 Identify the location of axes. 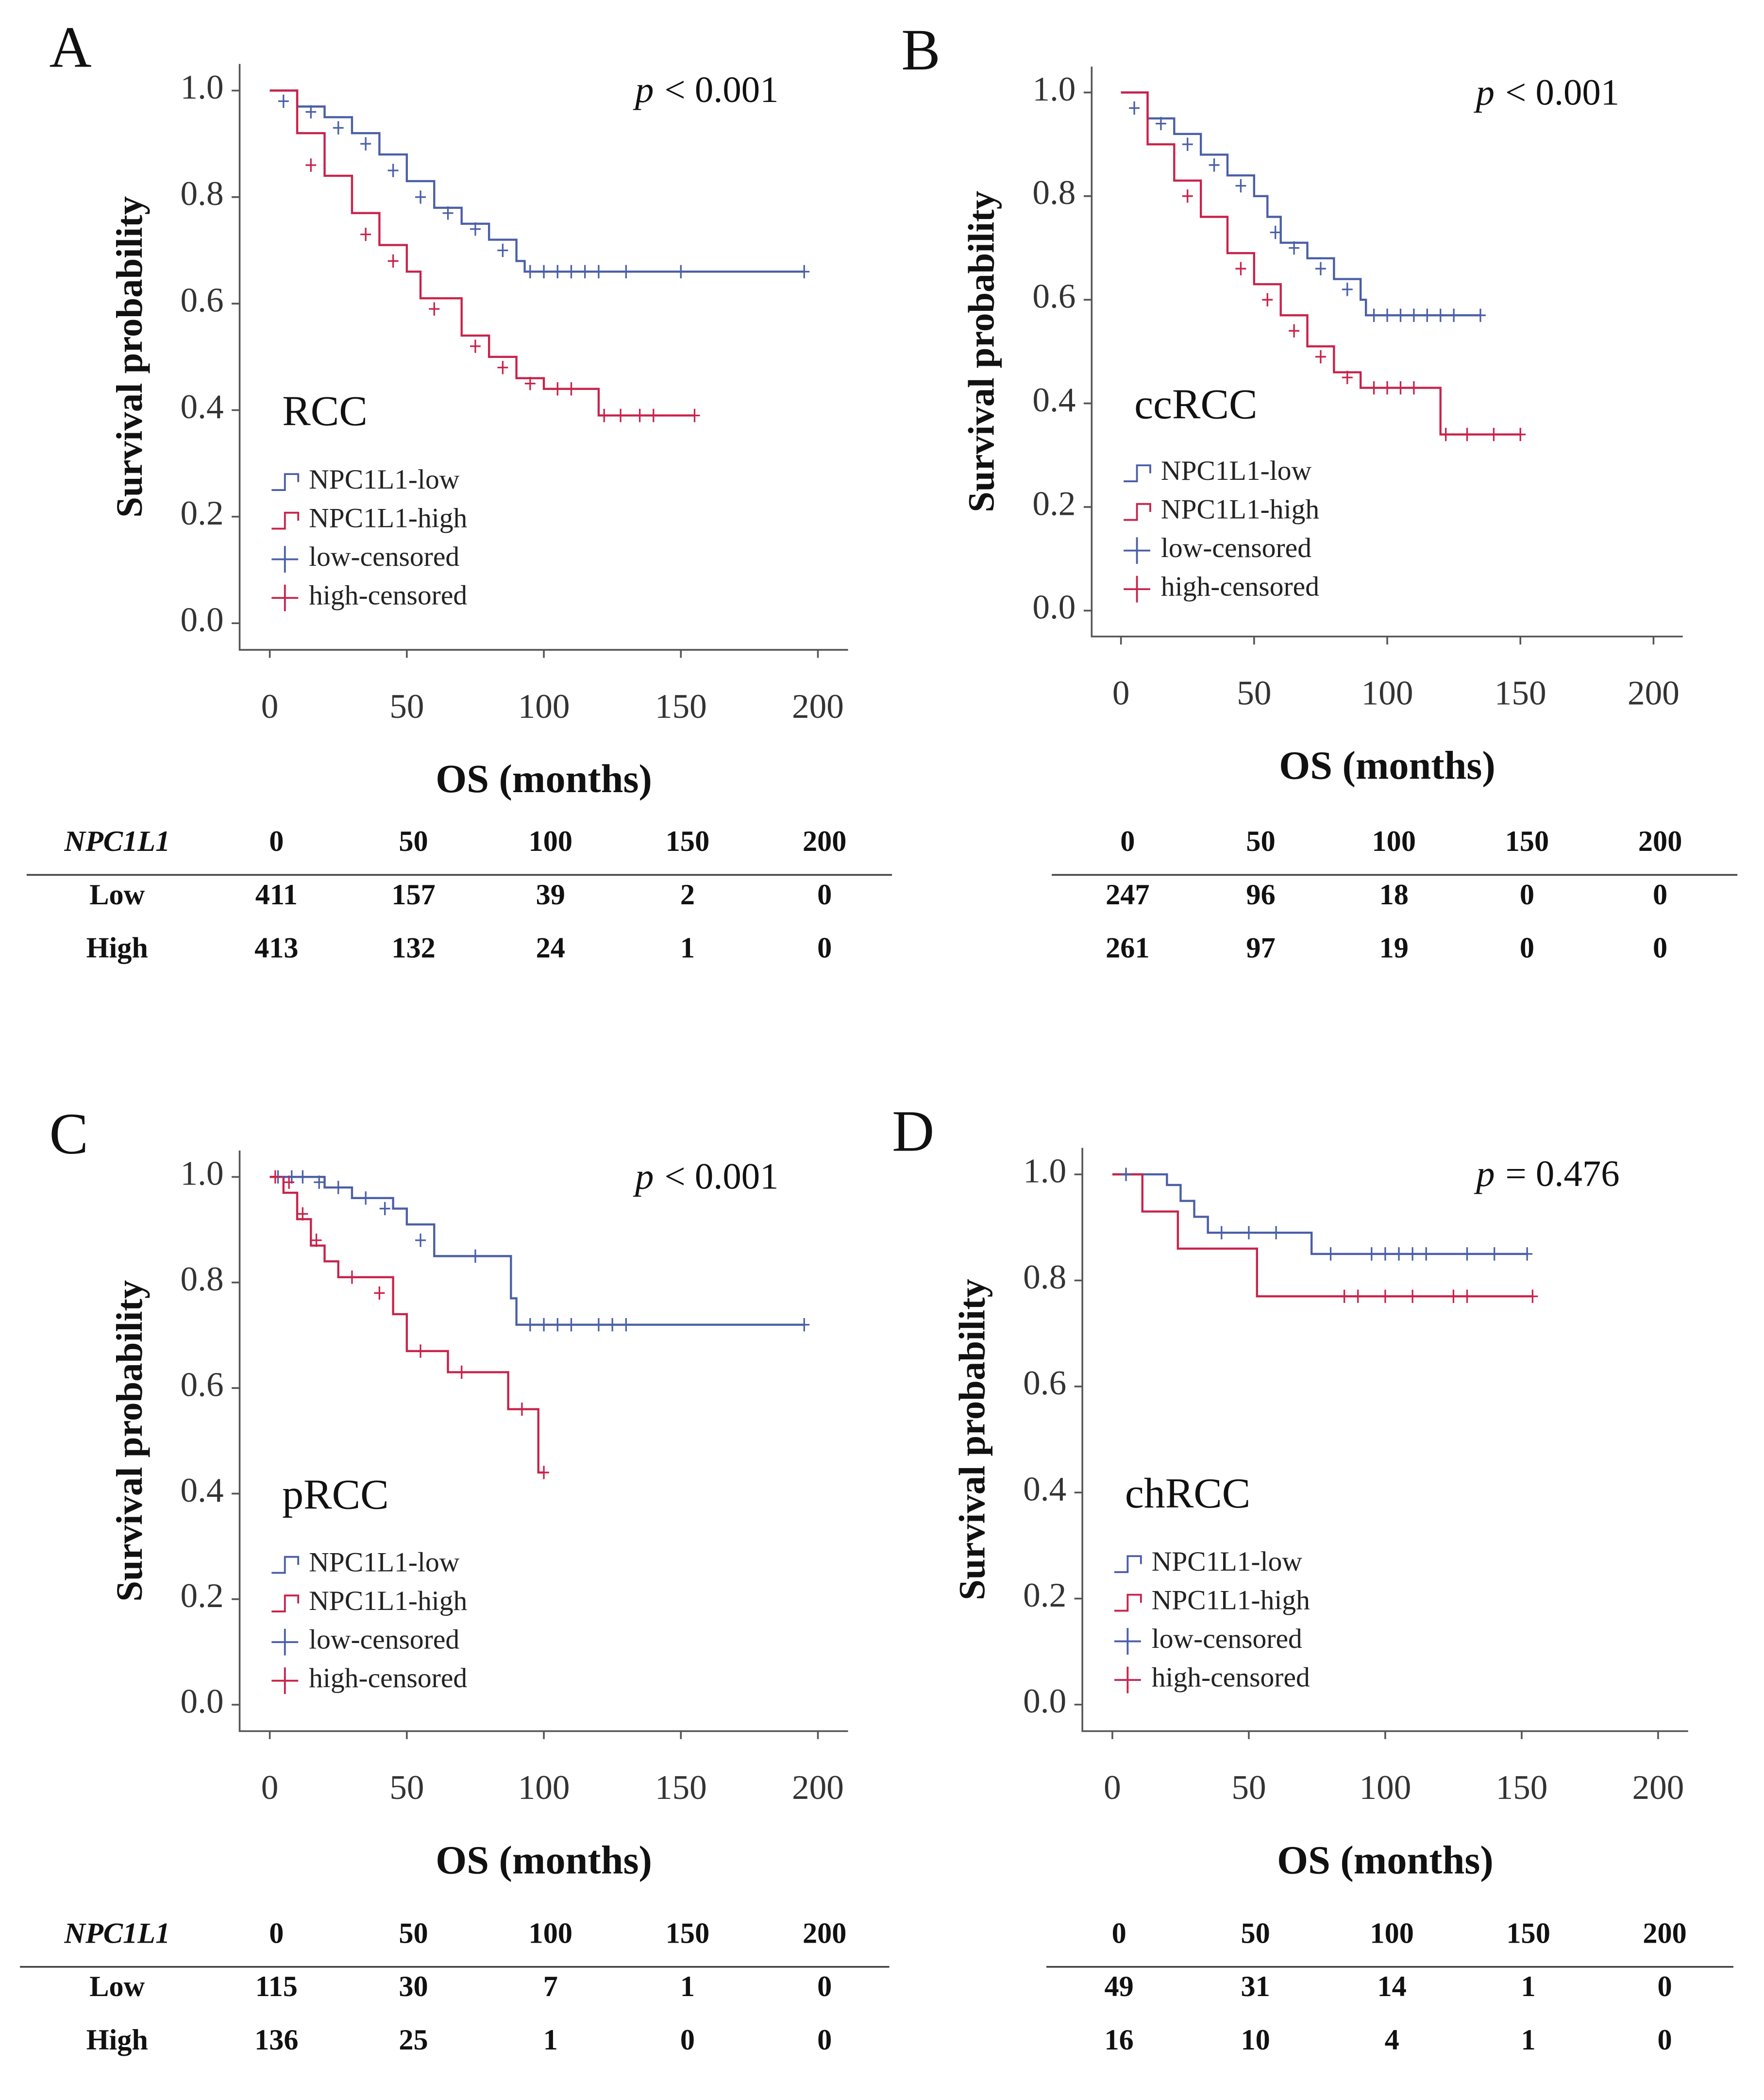
(543, 1441).